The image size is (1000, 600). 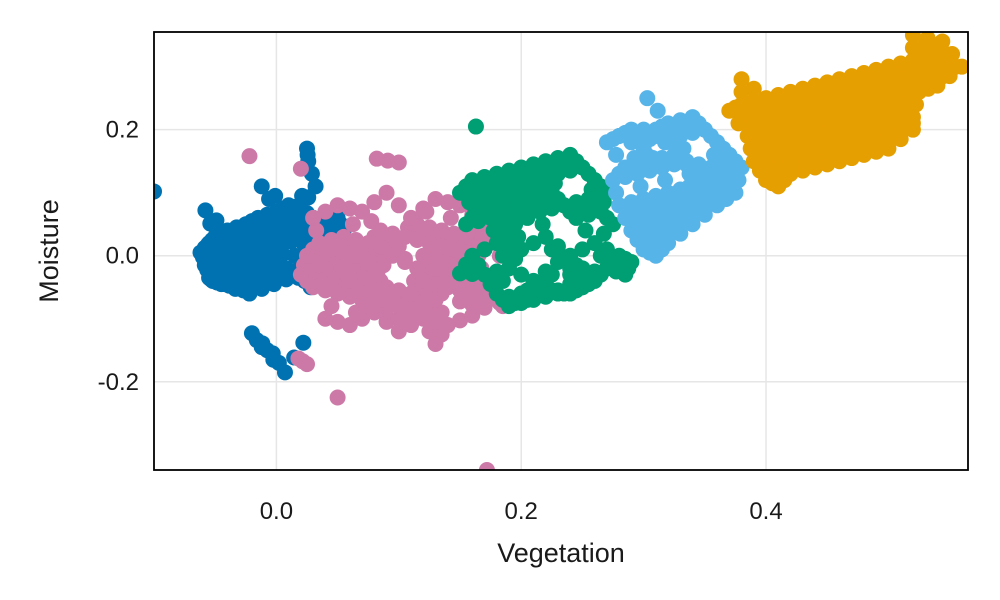 I want to click on x-tick-label: 0.0, so click(x=276, y=511).